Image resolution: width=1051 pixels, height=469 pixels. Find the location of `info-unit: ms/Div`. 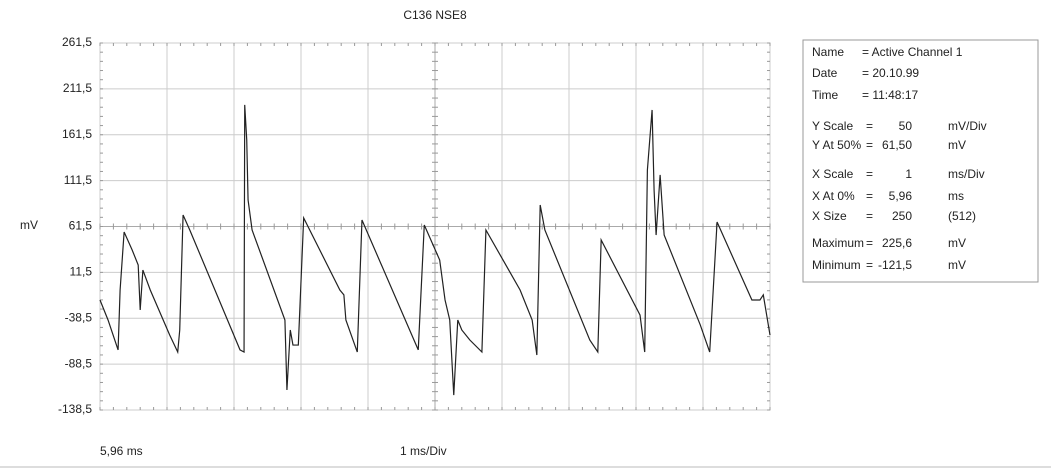

info-unit: ms/Div is located at coordinates (966, 174).